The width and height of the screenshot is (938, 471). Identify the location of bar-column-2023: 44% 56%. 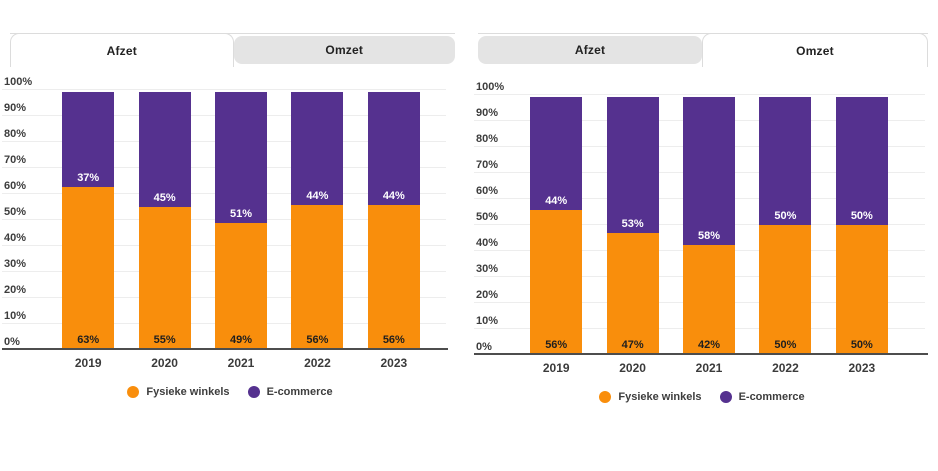
(394, 219).